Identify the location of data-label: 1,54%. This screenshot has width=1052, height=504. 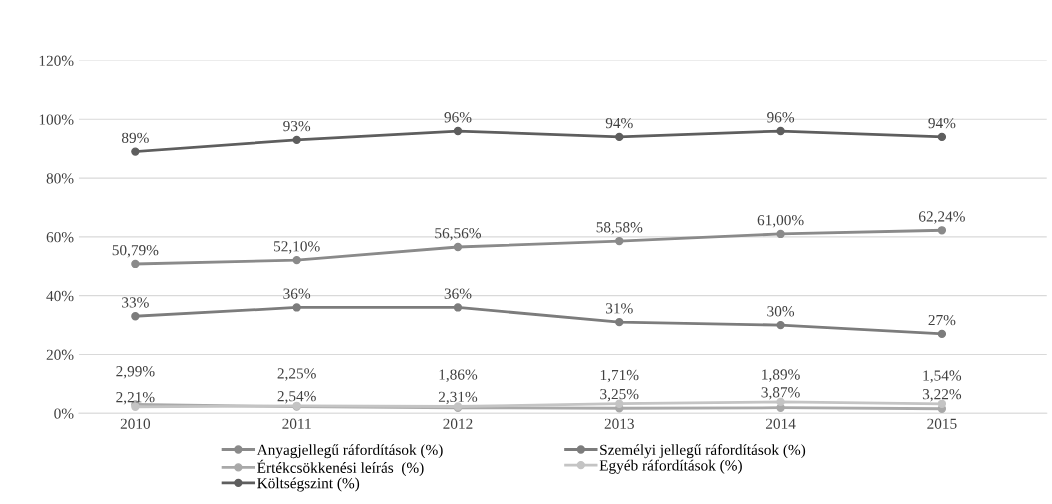
(942, 376).